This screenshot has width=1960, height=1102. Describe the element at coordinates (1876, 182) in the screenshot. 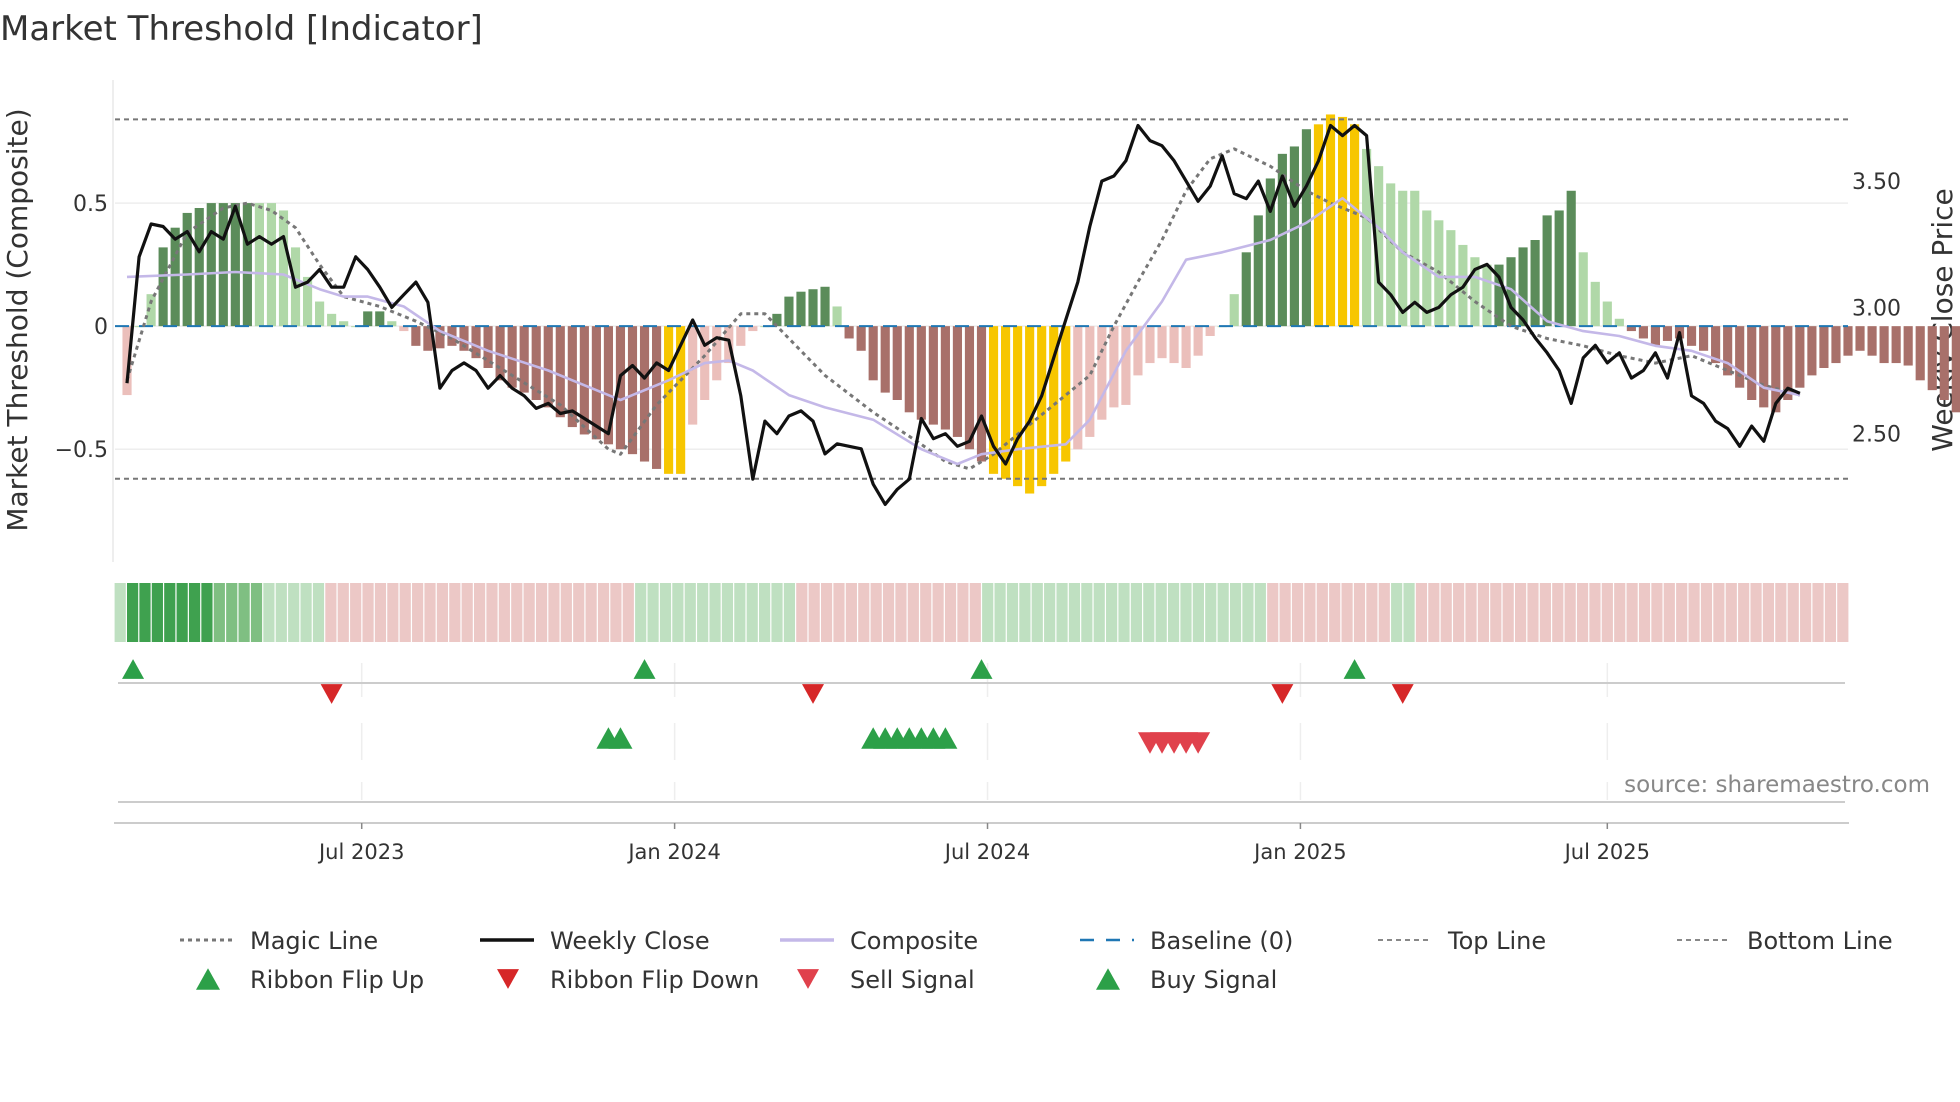

I see `y-tick-right: 3.50` at that location.